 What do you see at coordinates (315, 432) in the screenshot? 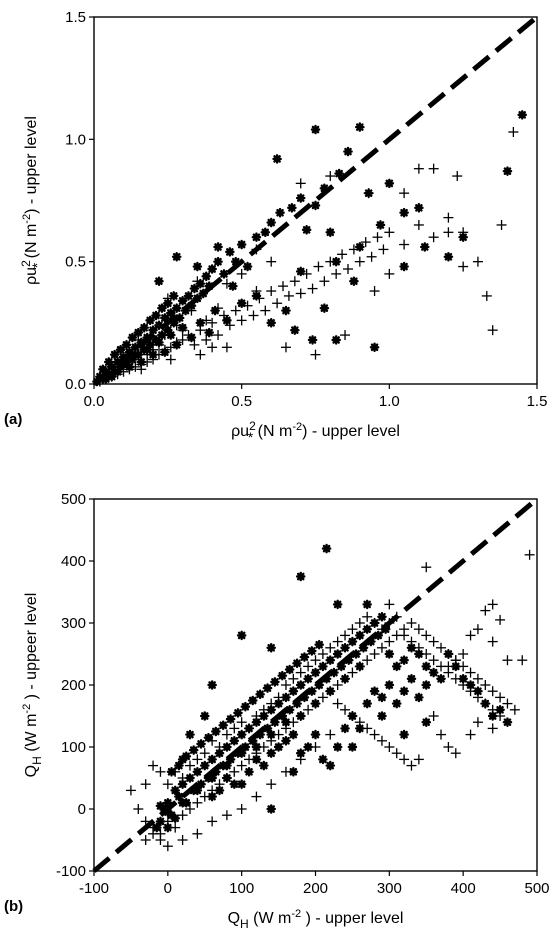
I see `x-axis-label: ρu2 * (N m-2) - upper level` at bounding box center [315, 432].